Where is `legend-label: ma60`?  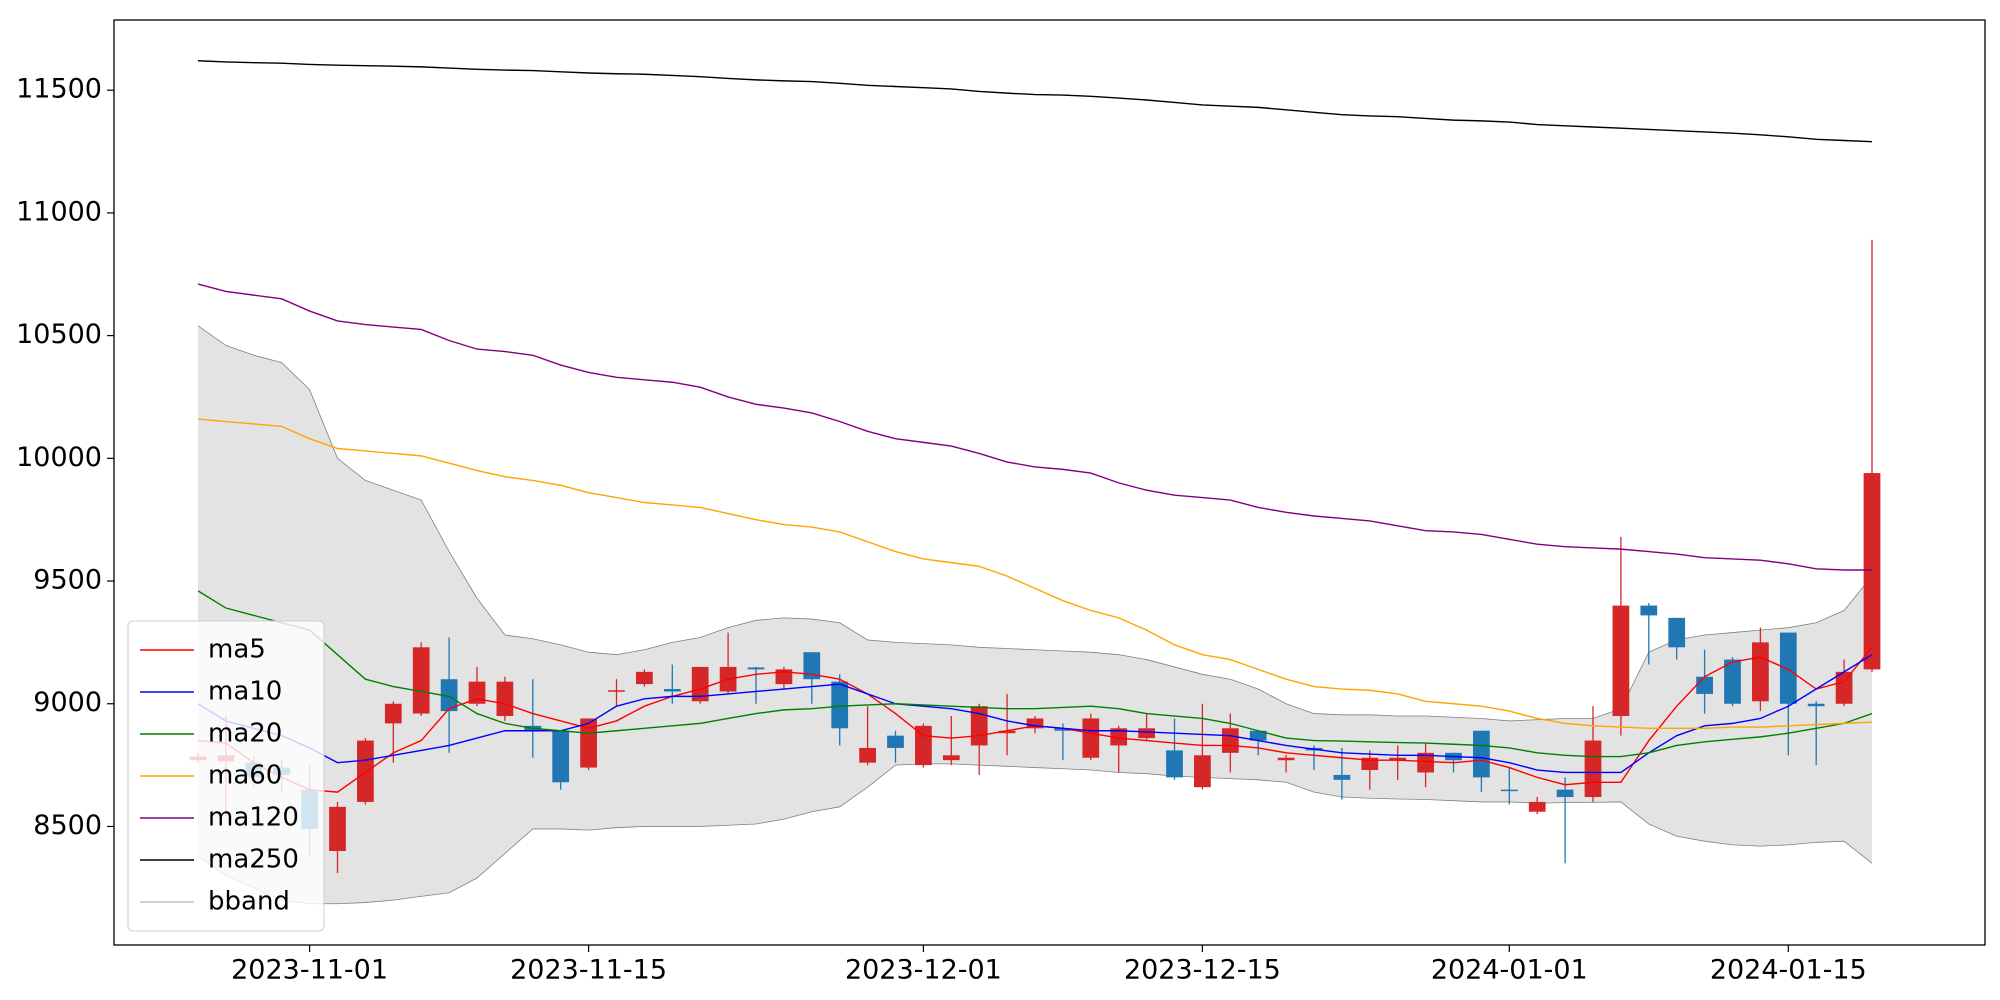 legend-label: ma60 is located at coordinates (245, 776).